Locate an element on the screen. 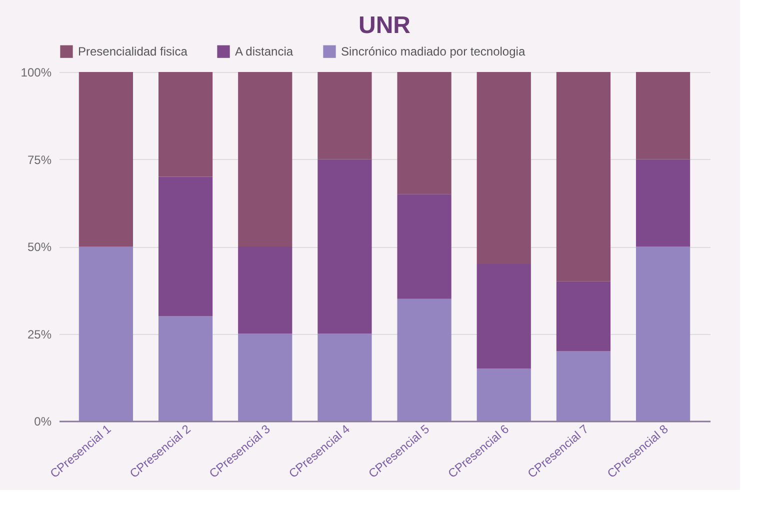 This screenshot has width=768, height=512. y-tick-label: 100% is located at coordinates (36, 73).